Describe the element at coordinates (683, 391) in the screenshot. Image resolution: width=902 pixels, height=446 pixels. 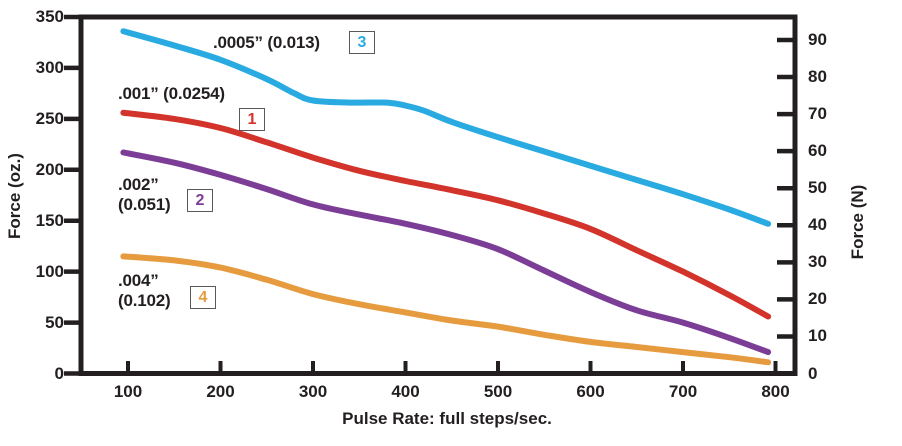
I see `x-tick-label: 700` at that location.